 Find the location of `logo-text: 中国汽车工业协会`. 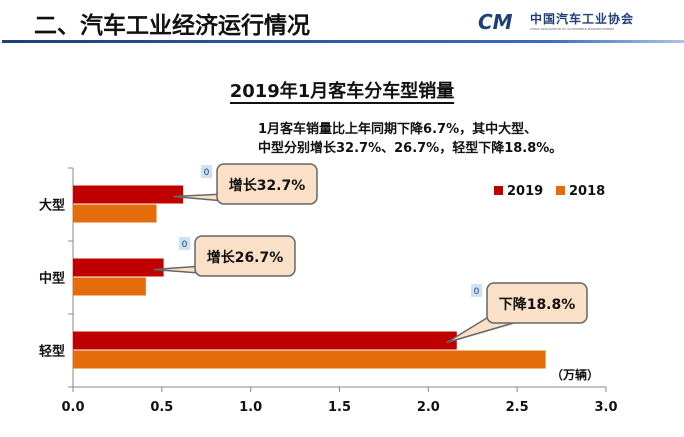

logo-text: 中国汽车工业协会 is located at coordinates (582, 19).